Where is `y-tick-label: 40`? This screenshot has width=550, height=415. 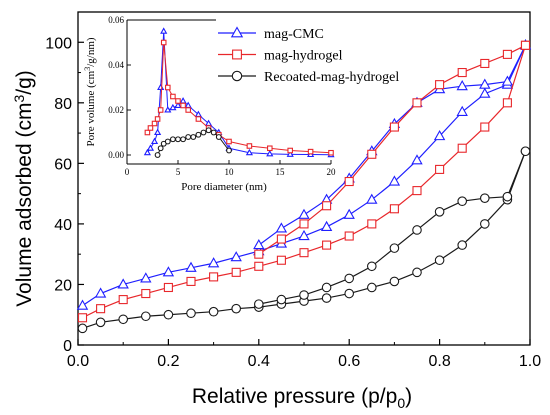
y-tick-label: 40 is located at coordinates (63, 225).